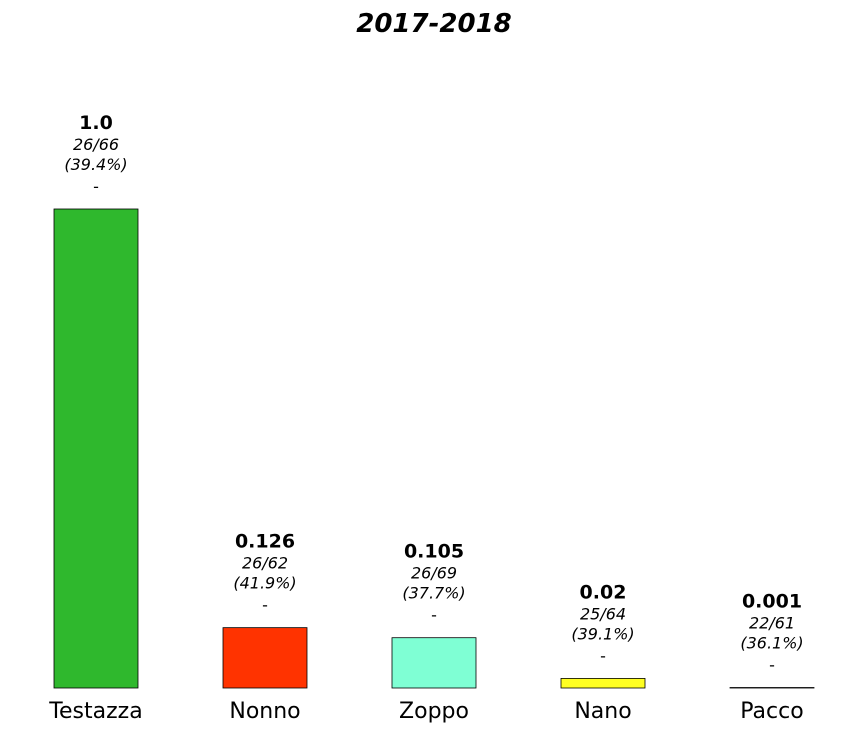  I want to click on percent-label: (39.1%), so click(602, 633).